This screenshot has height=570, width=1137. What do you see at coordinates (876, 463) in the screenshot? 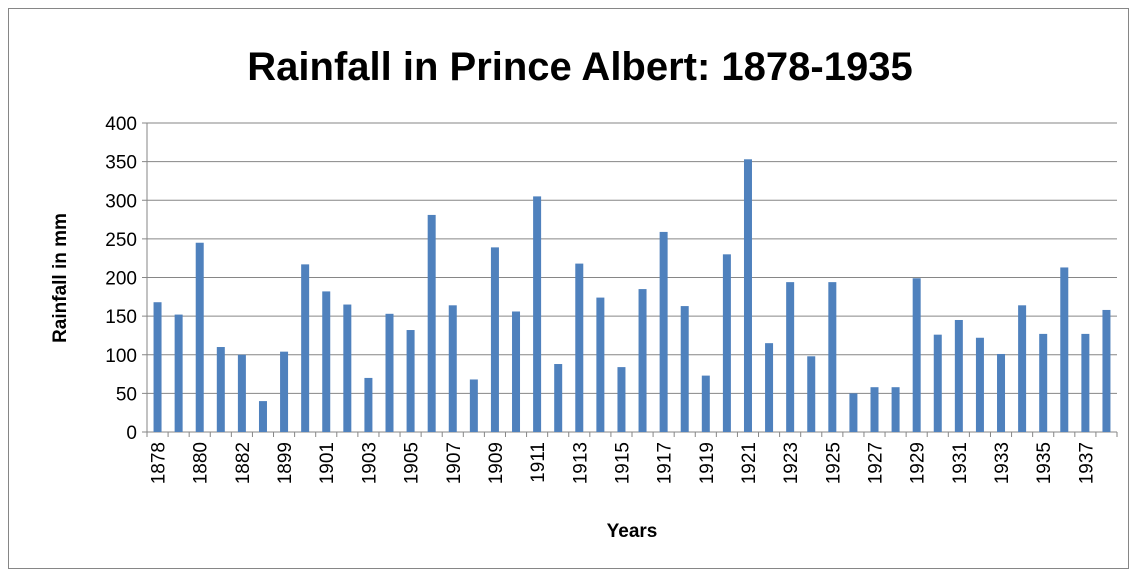
I see `x-tick-label: 1927` at bounding box center [876, 463].